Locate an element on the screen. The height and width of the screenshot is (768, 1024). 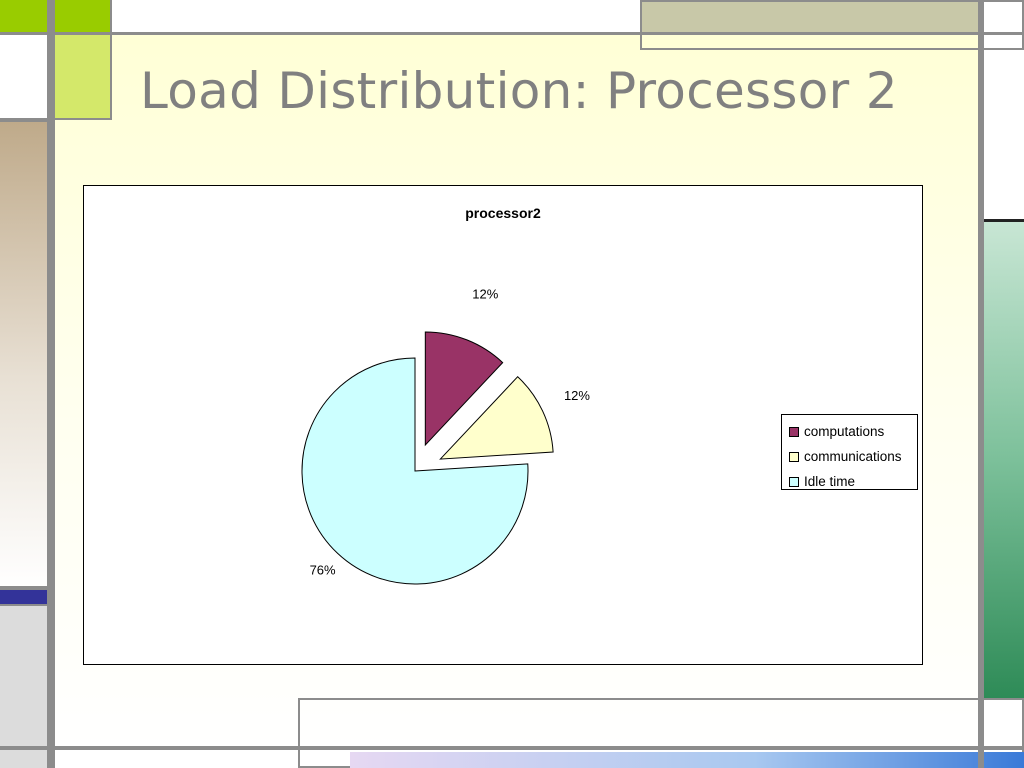
pie-slice-idle-time is located at coordinates (415, 471).